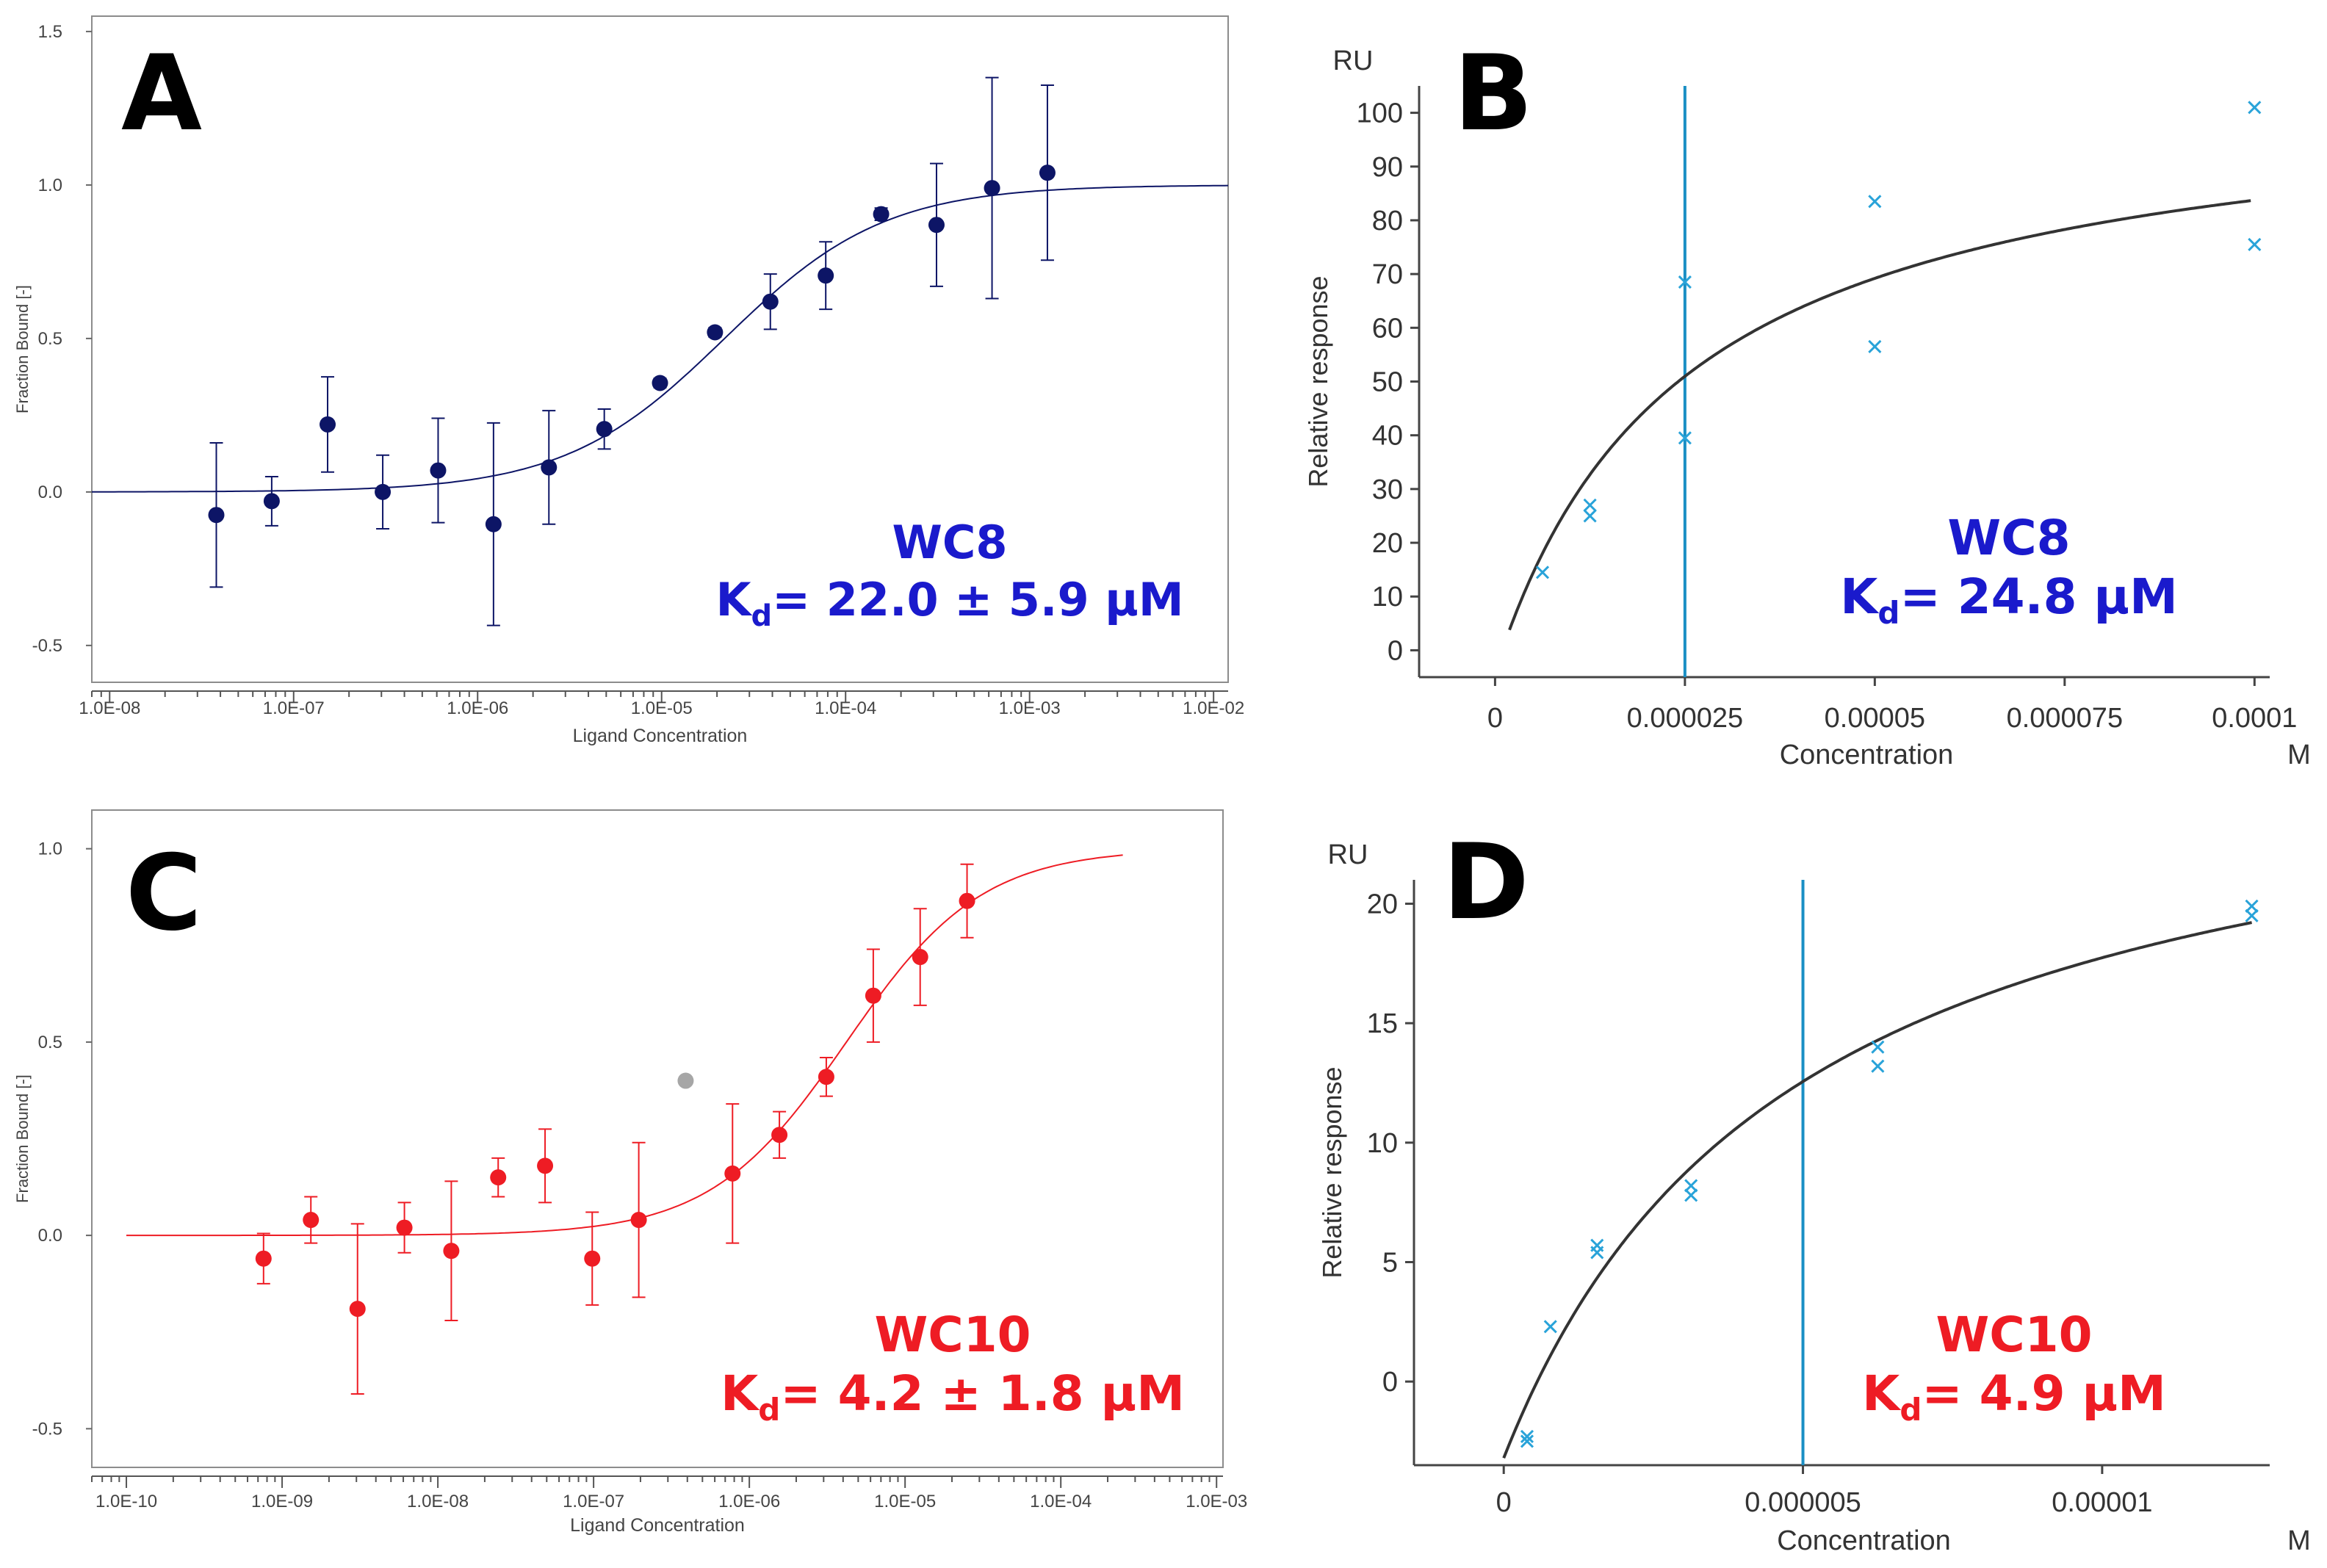 This screenshot has height=1568, width=2327. I want to click on compound-name-label: WC10, so click(2014, 1335).